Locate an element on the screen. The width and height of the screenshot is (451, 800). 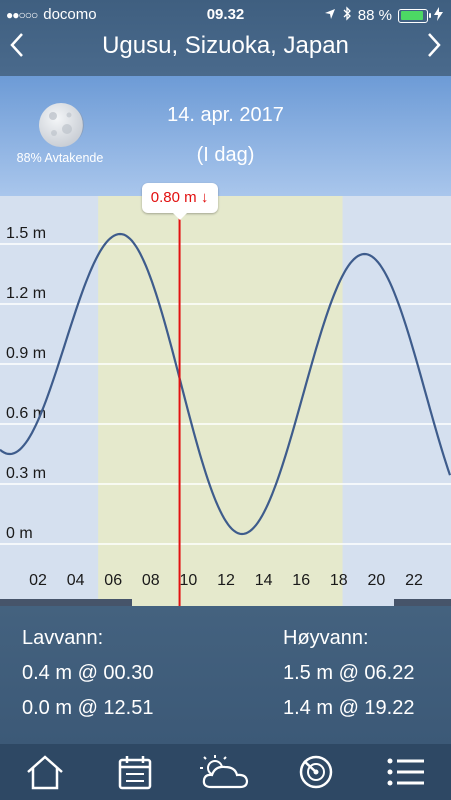
tab-calendar is located at coordinates (135, 772).